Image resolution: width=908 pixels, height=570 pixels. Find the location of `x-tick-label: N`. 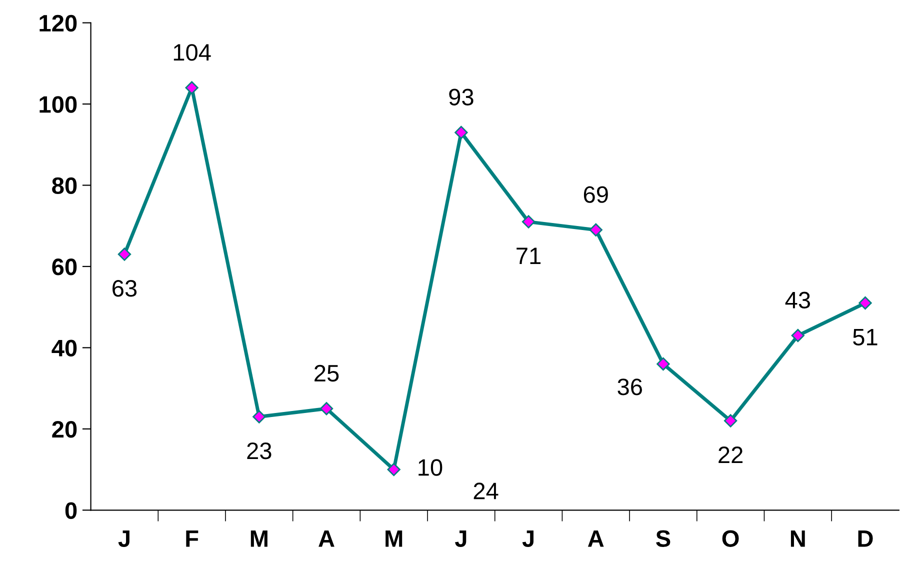

x-tick-label: N is located at coordinates (797, 538).